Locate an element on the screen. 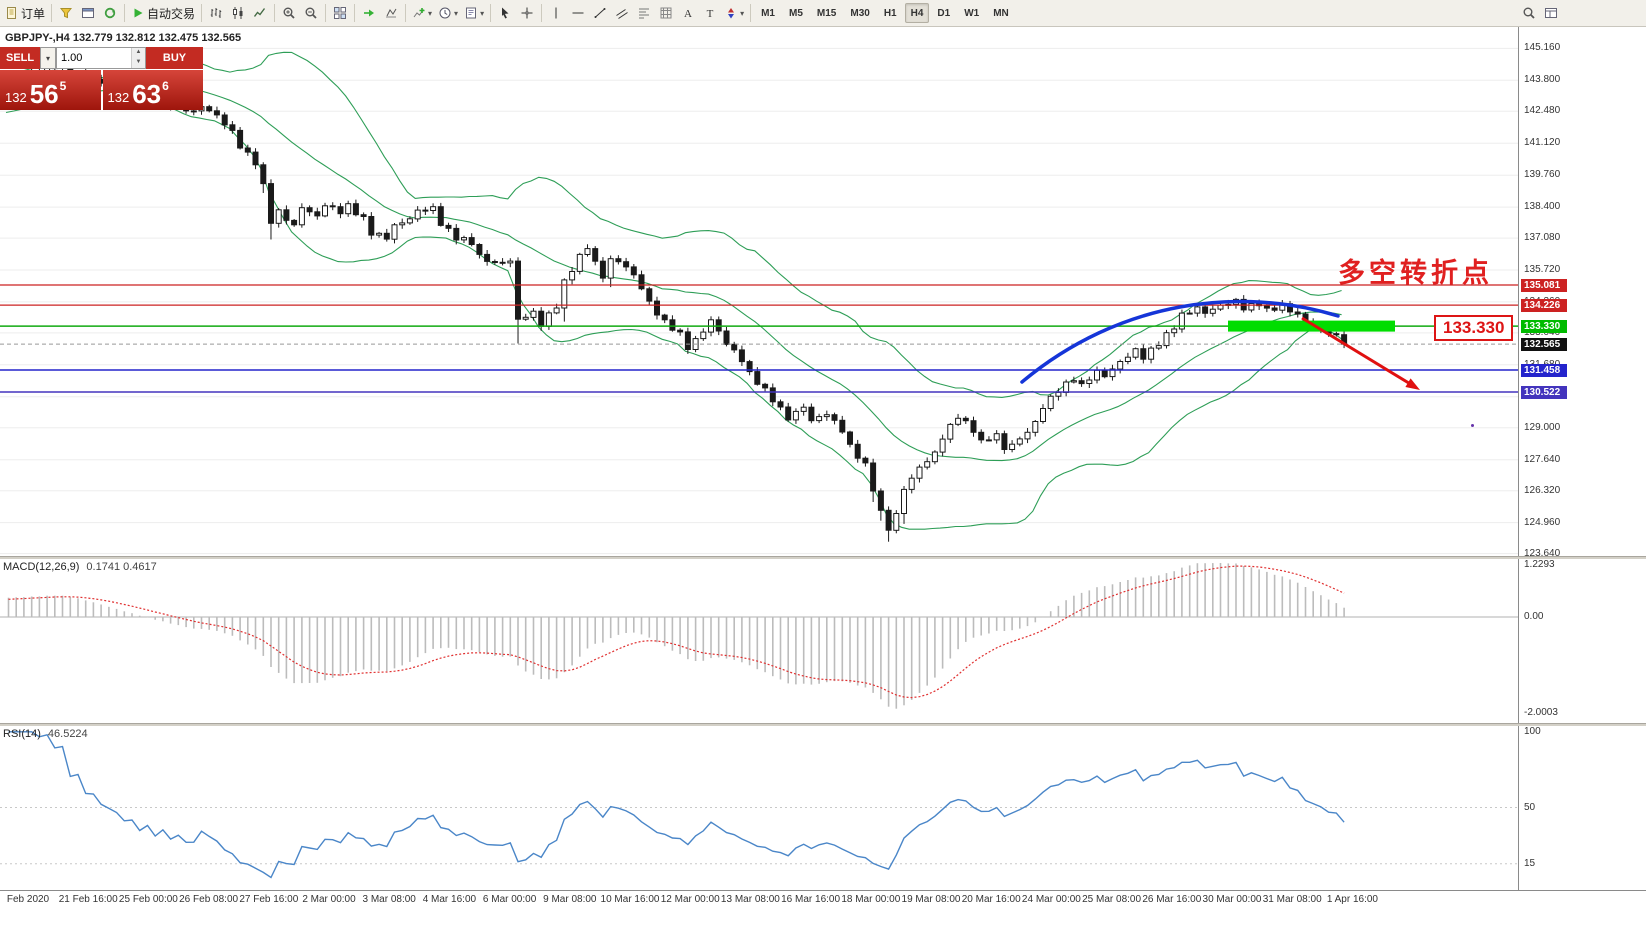  svg-text: T is located at coordinates (710, 14).